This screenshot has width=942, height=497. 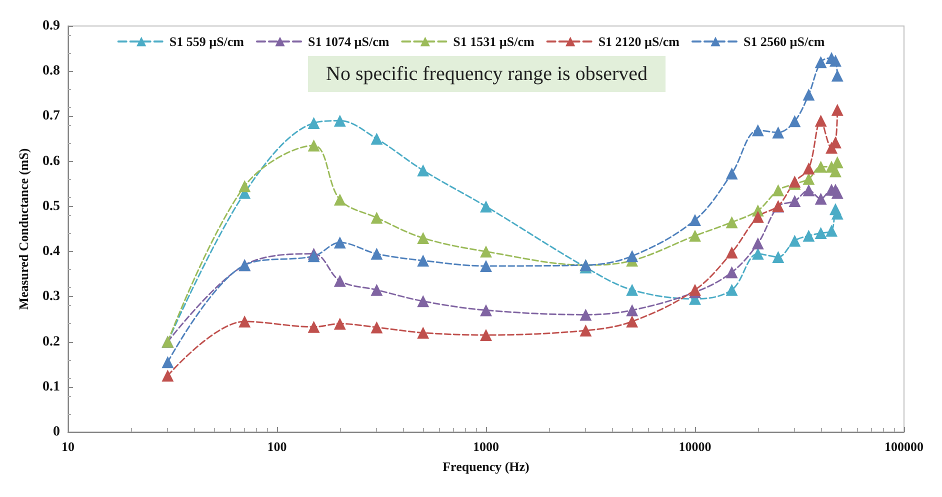 What do you see at coordinates (51, 386) in the screenshot?
I see `y-tick-label: 0.1` at bounding box center [51, 386].